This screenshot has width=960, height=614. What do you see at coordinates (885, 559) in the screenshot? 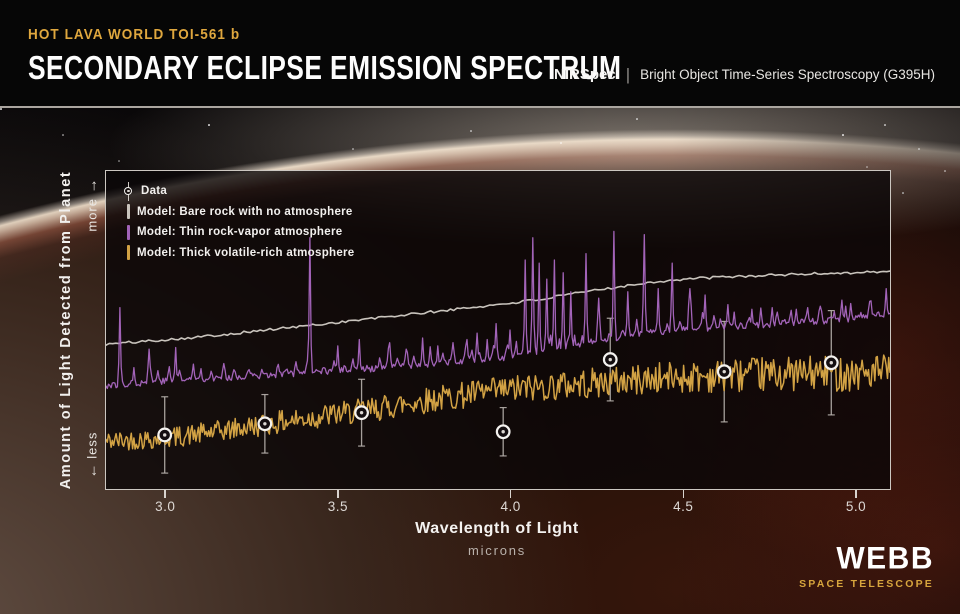
I see `webb-wordmark: WEBB` at bounding box center [885, 559].